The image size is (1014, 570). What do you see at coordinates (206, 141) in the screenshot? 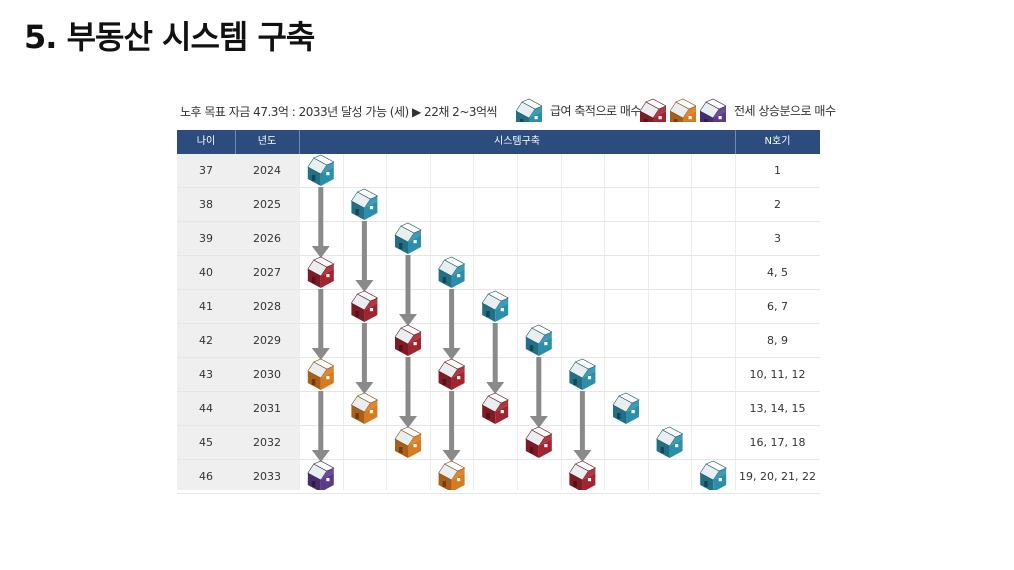
I see `header-age: 나이` at bounding box center [206, 141].